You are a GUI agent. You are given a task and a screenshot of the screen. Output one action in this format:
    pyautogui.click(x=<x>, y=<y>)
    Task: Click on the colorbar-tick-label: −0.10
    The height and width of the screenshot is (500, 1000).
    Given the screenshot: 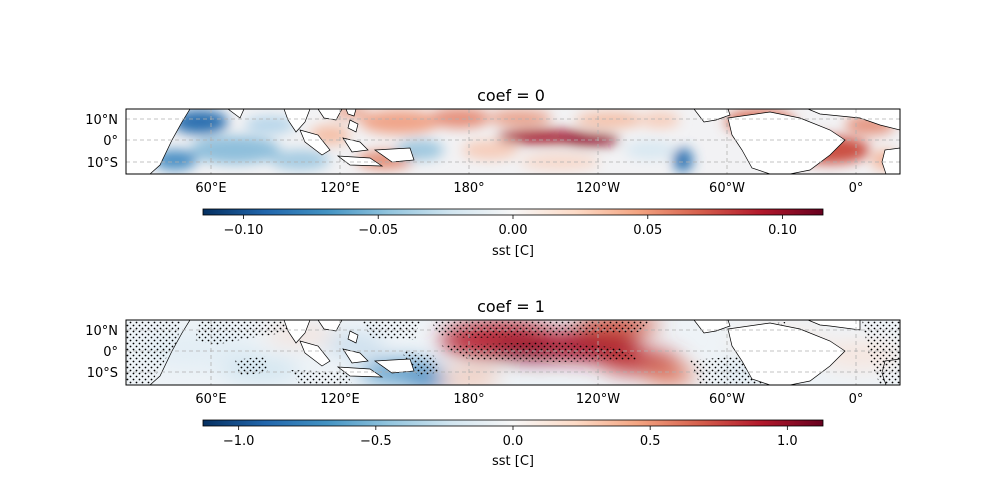 What is the action you would take?
    pyautogui.click(x=244, y=230)
    